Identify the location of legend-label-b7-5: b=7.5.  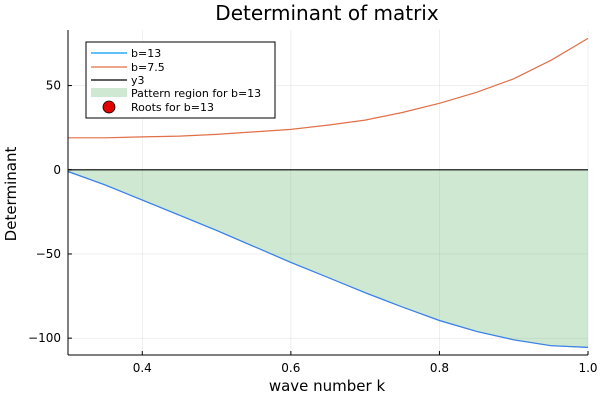
(148, 67).